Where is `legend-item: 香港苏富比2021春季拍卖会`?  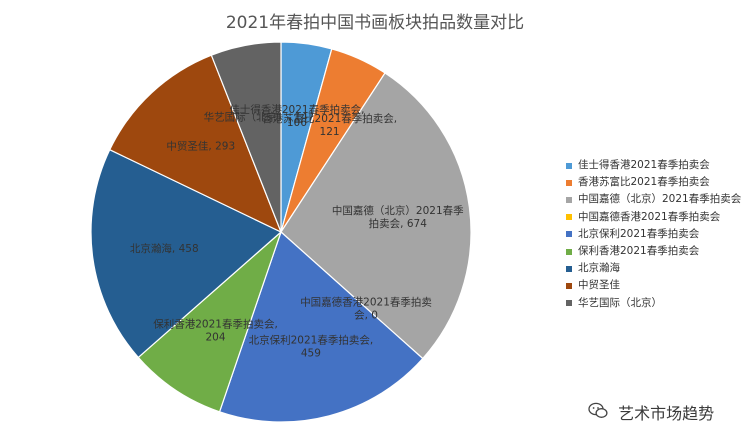
legend-item: 香港苏富比2021春季拍卖会 is located at coordinates (653, 182).